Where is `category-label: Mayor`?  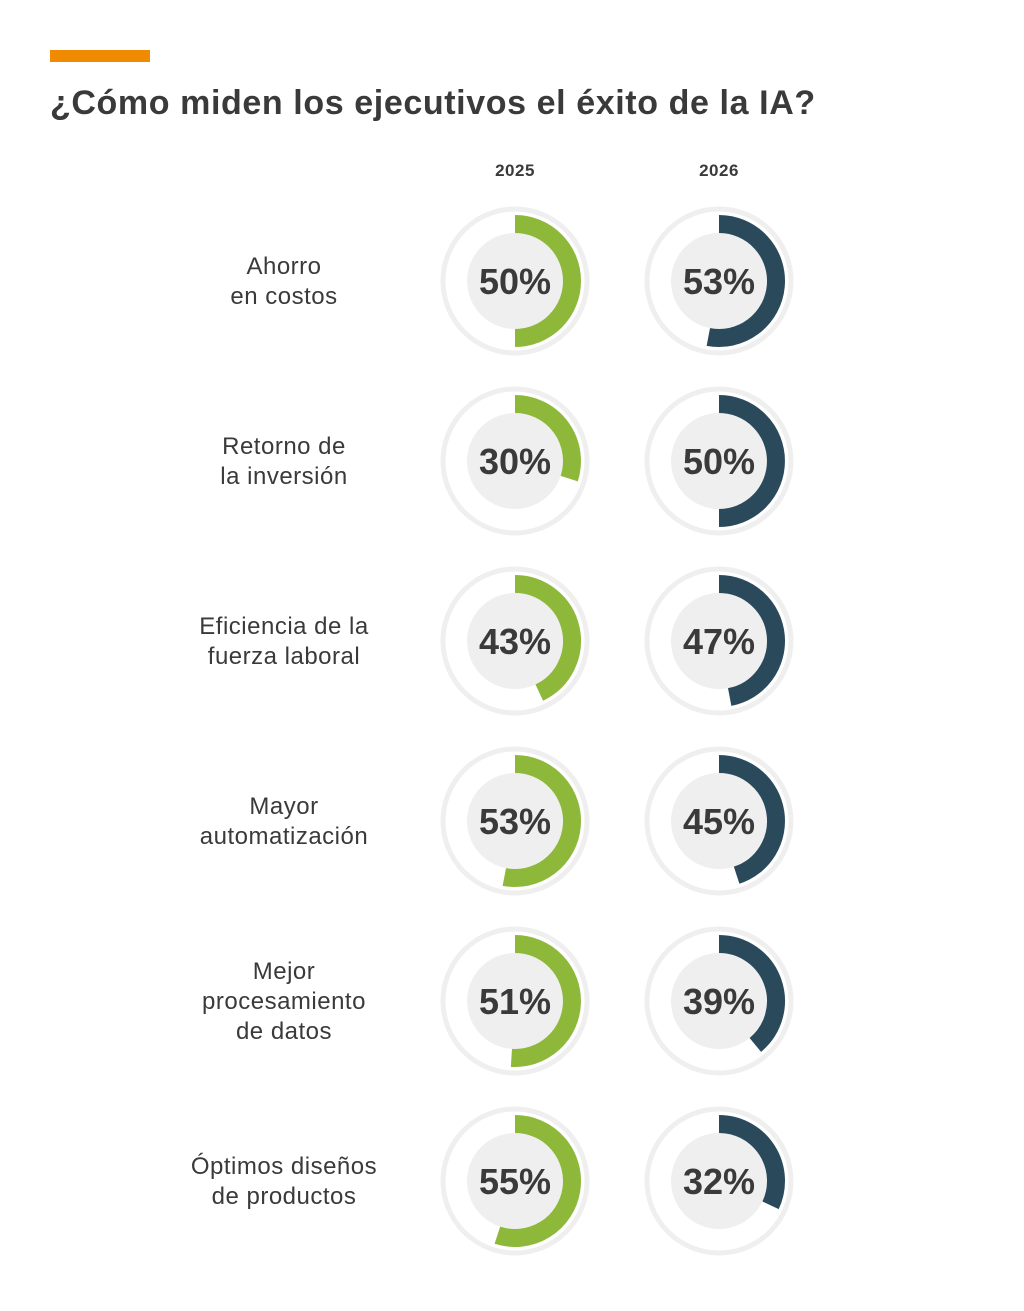 category-label: Mayor is located at coordinates (283, 806).